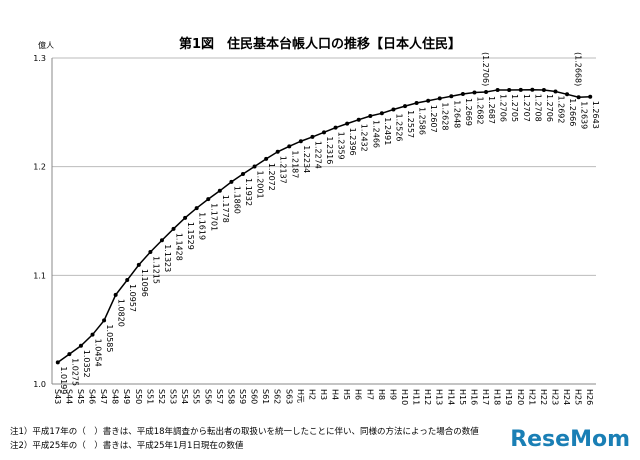 This screenshot has width=640, height=460. I want to click on x-tick-label: S49, so click(126, 396).